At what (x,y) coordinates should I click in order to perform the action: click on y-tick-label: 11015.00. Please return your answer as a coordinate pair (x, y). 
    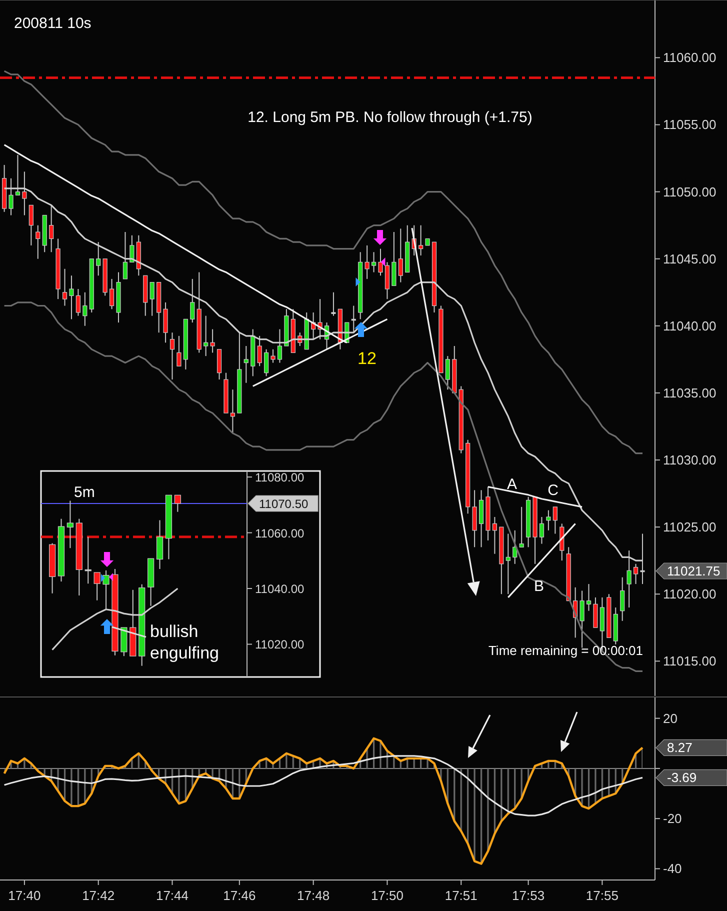
    Looking at the image, I should click on (689, 661).